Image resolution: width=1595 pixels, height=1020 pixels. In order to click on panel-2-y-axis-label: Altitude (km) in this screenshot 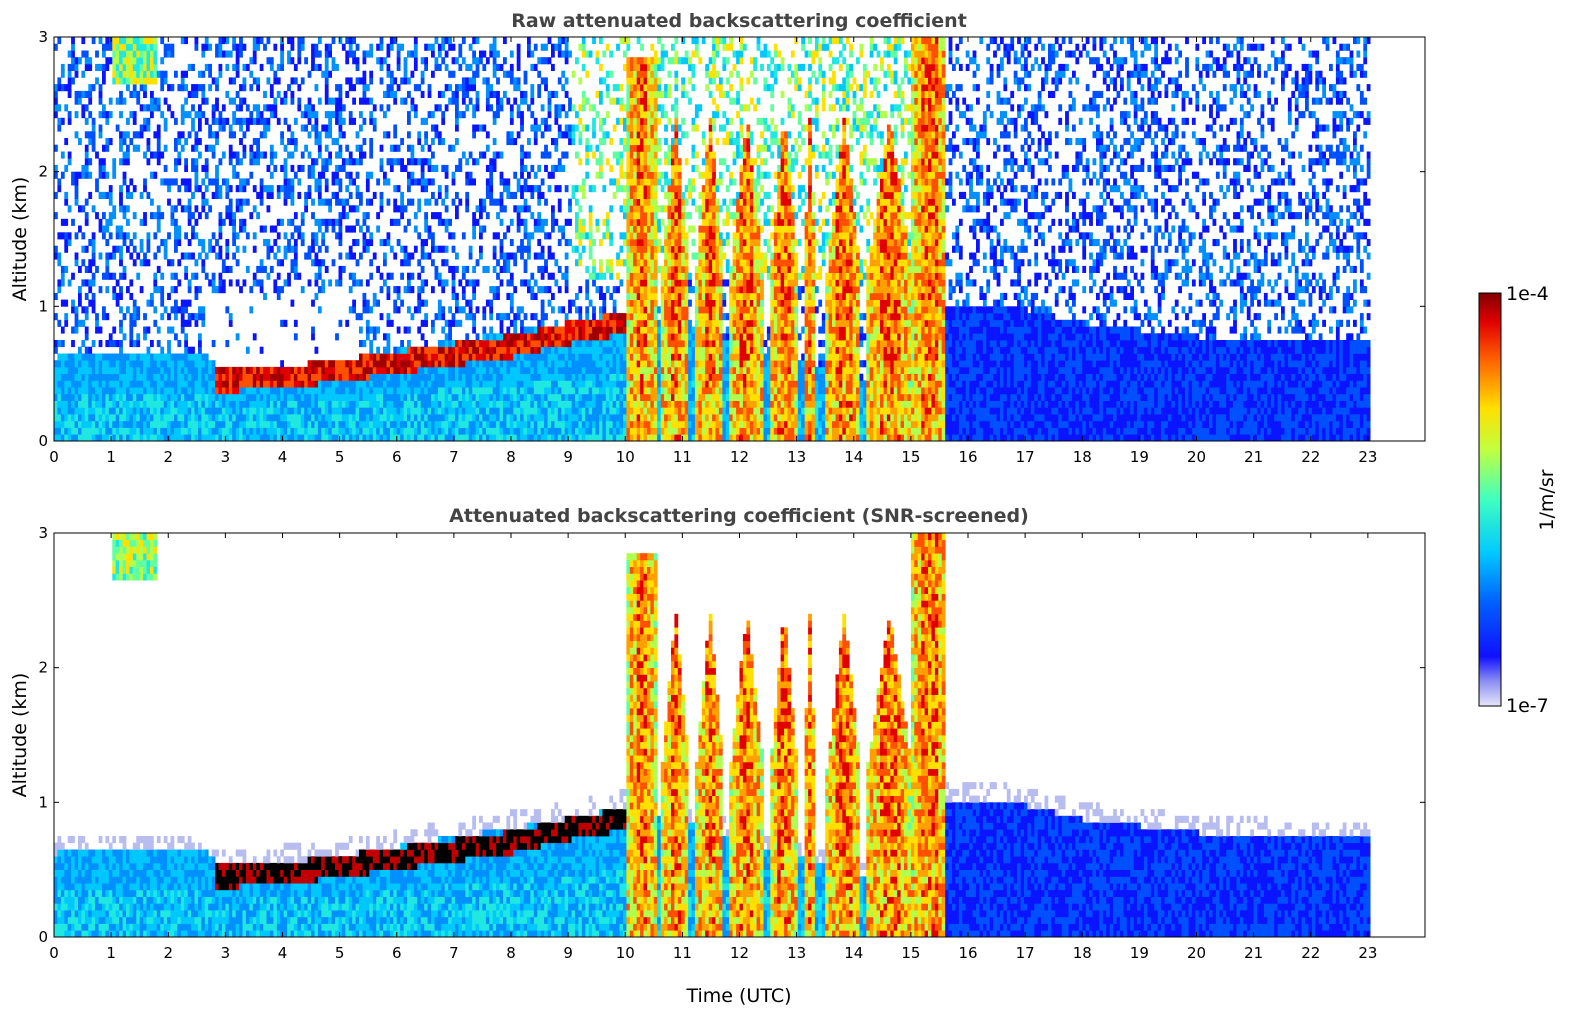, I will do `click(20, 735)`.